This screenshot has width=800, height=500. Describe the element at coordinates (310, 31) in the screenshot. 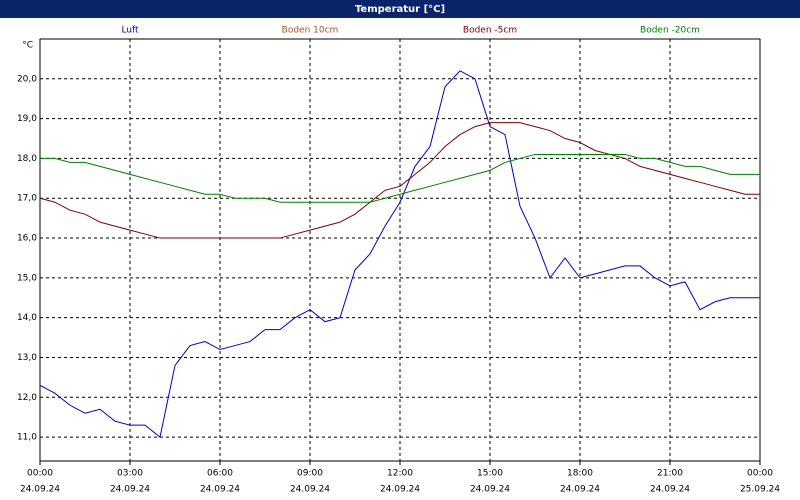

I see `legend-entry: Boden 10cm` at that location.